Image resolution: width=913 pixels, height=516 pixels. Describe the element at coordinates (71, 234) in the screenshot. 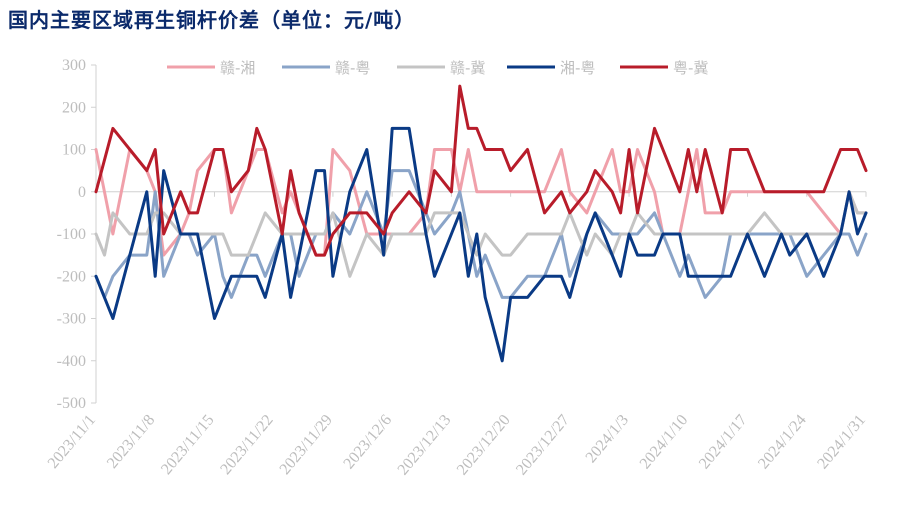

I see `y-tick-label: -100` at that location.